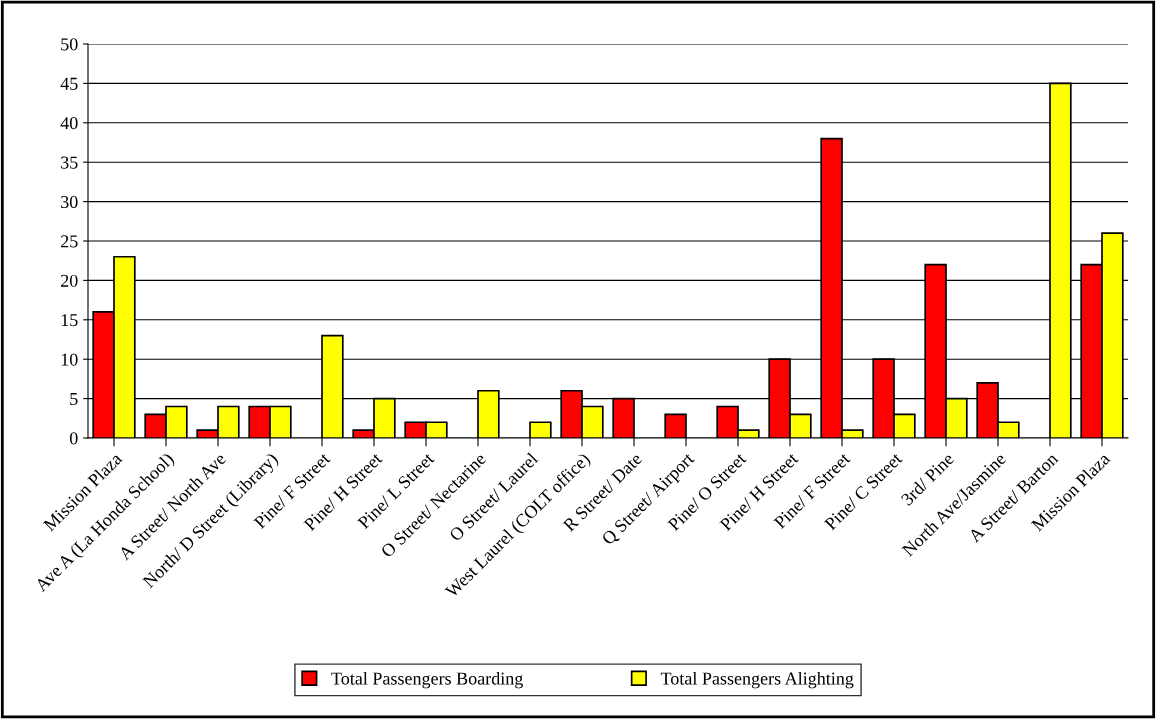 This screenshot has height=719, width=1156. I want to click on y-tick-label: 35, so click(69, 162).